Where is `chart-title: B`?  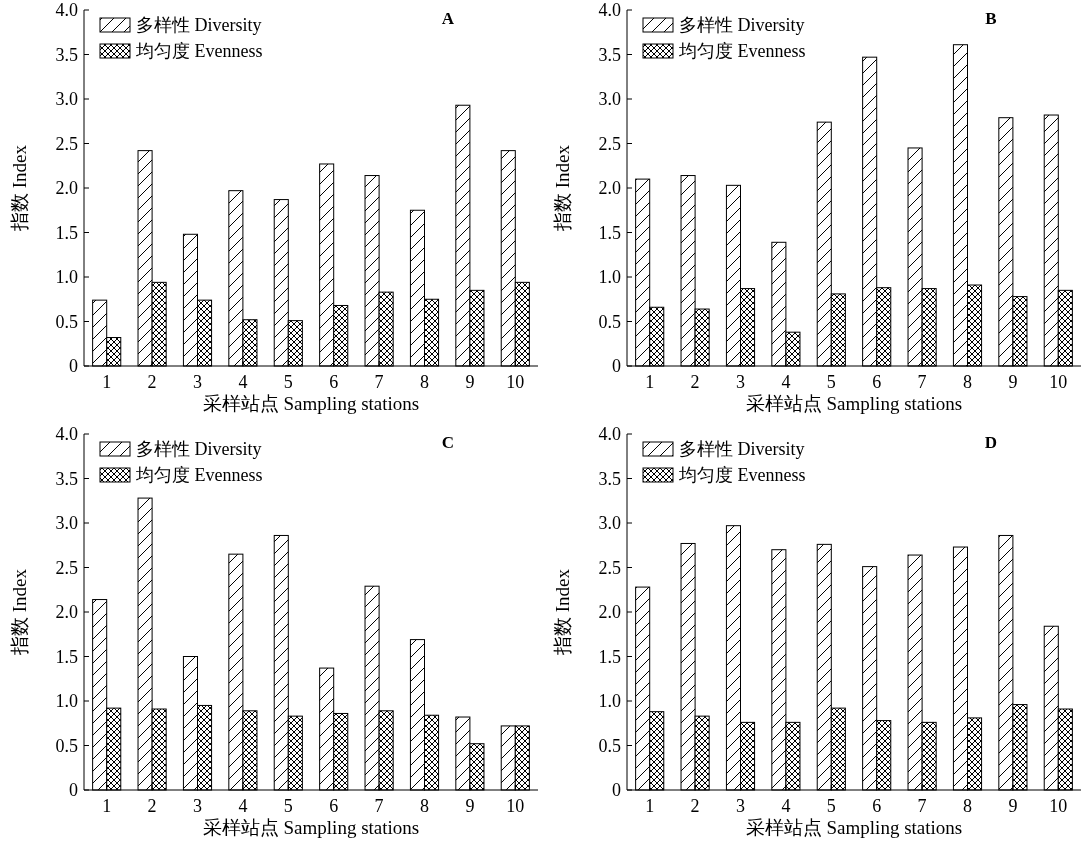 chart-title: B is located at coordinates (991, 18).